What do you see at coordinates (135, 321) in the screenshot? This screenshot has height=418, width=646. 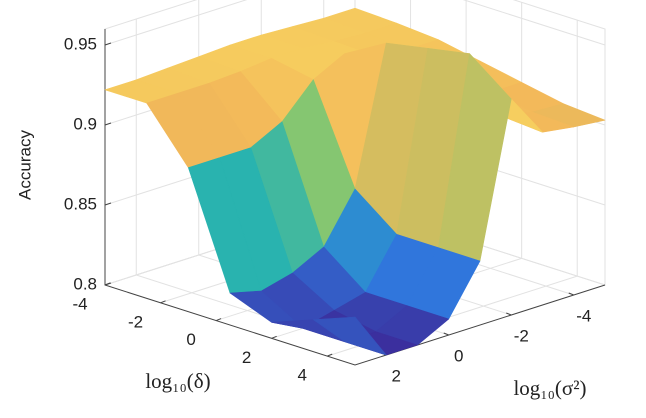 I see `x-tick-label: -2` at bounding box center [135, 321].